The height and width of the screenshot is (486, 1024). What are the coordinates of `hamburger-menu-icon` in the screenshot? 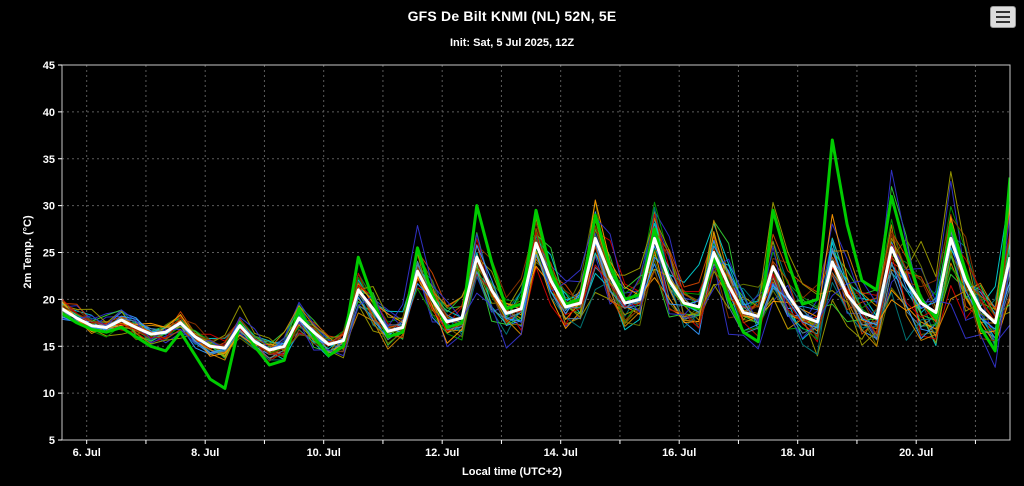 It's located at (1003, 17).